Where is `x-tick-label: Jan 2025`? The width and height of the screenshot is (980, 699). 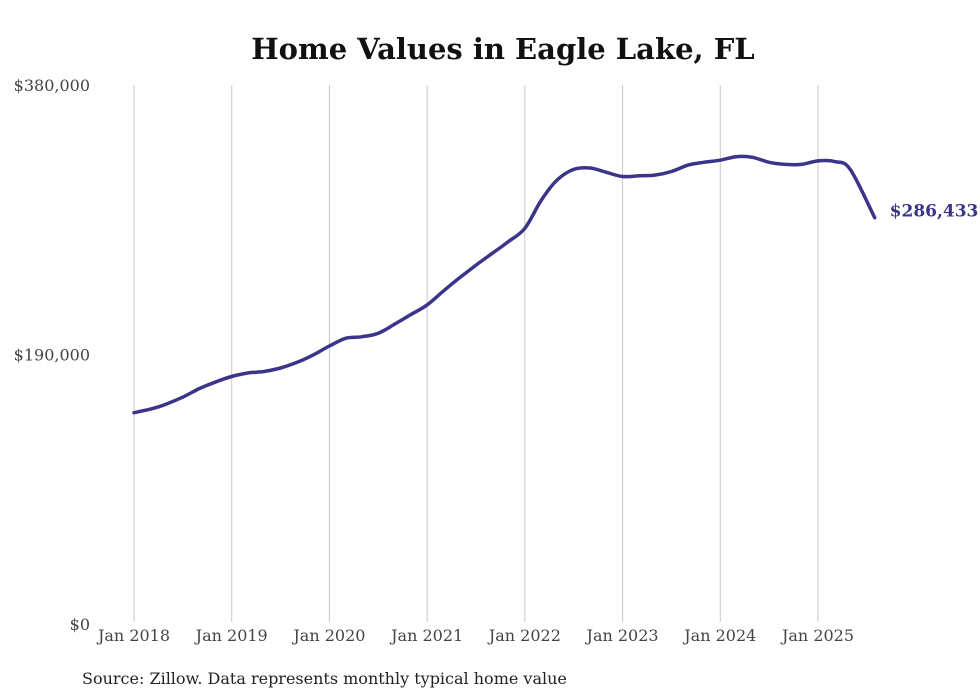 x-tick-label: Jan 2025 is located at coordinates (817, 635).